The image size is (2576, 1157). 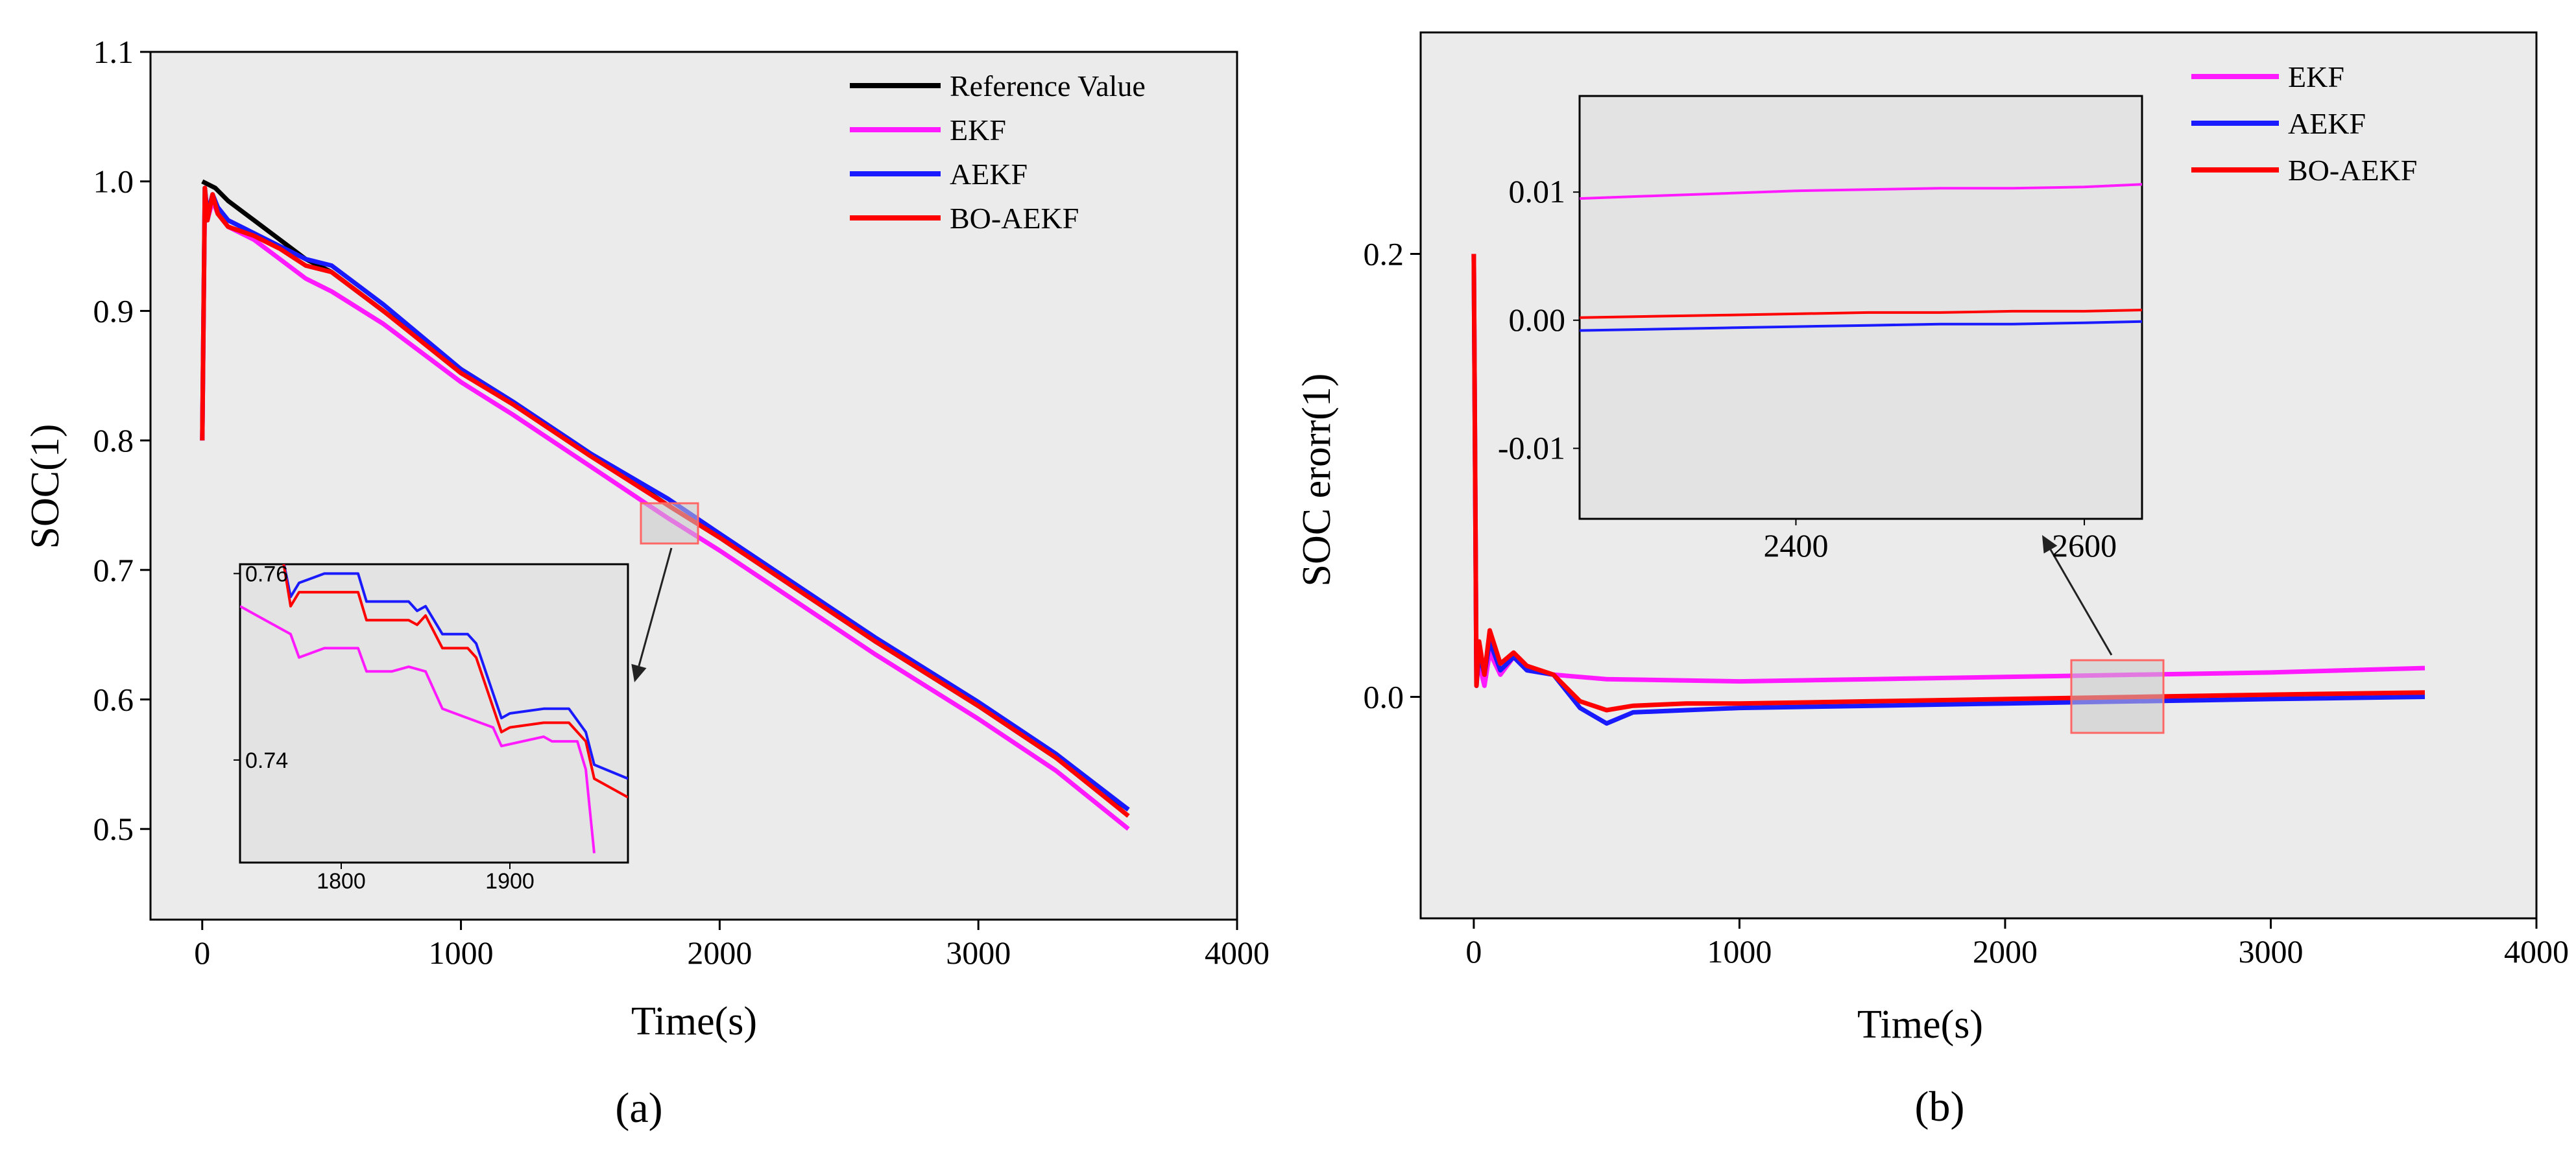 I want to click on chart-a-xtick-label-2: 2000, so click(x=719, y=953).